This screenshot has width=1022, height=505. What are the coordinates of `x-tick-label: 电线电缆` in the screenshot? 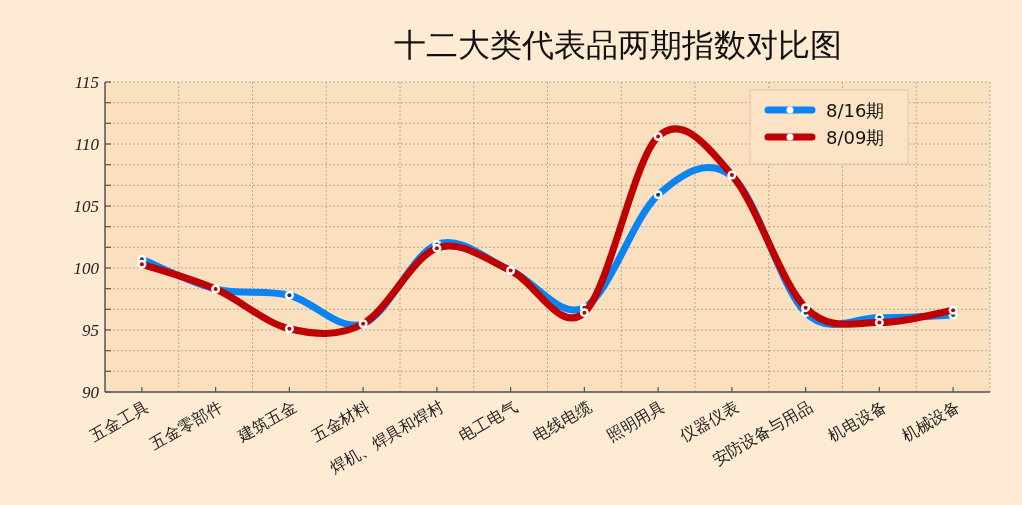 It's located at (562, 421).